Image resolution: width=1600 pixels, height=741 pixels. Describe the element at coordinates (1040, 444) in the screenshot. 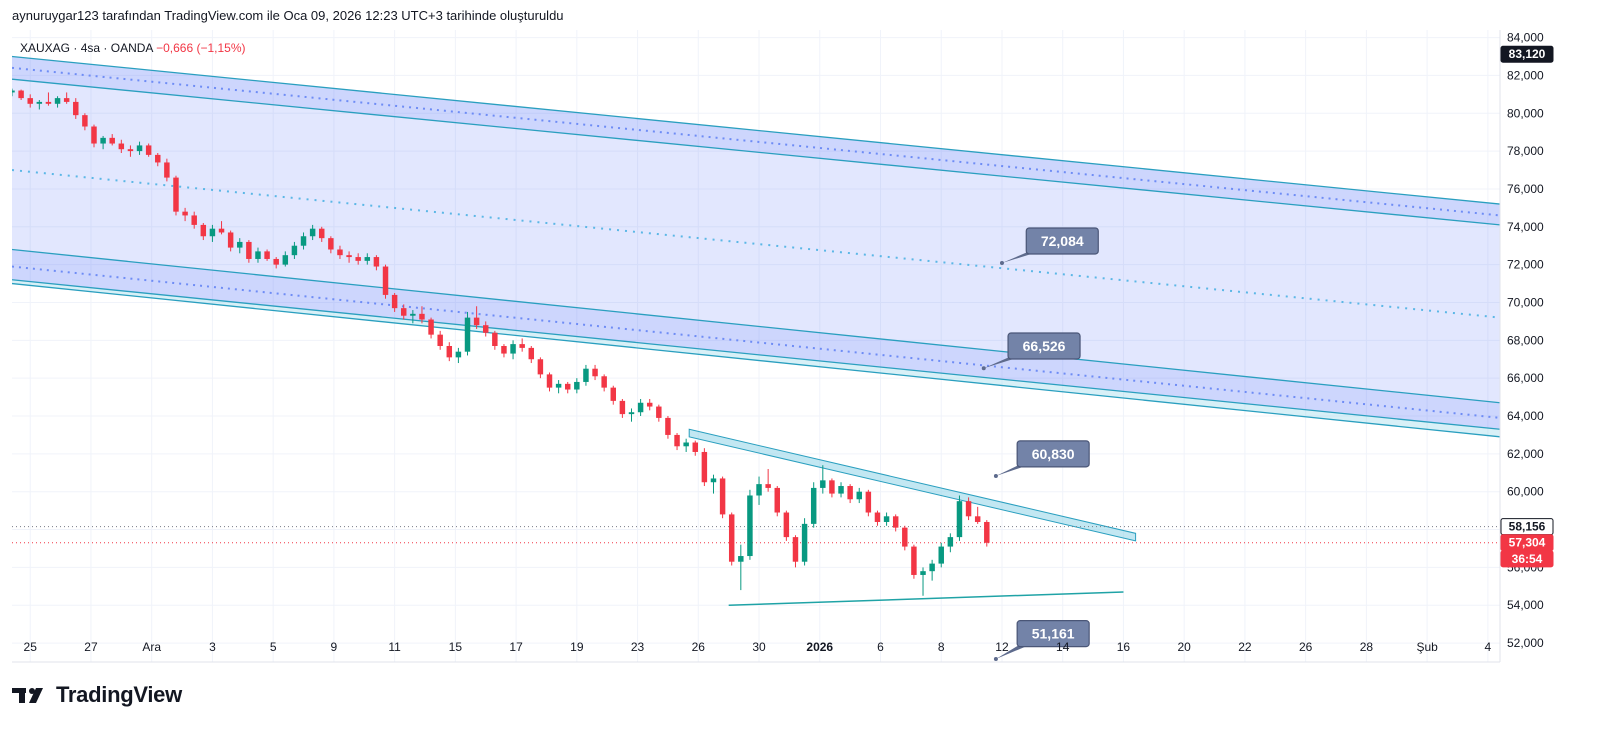

I see `callouts-layer: 72,084 66,526 60,830 51,161` at that location.